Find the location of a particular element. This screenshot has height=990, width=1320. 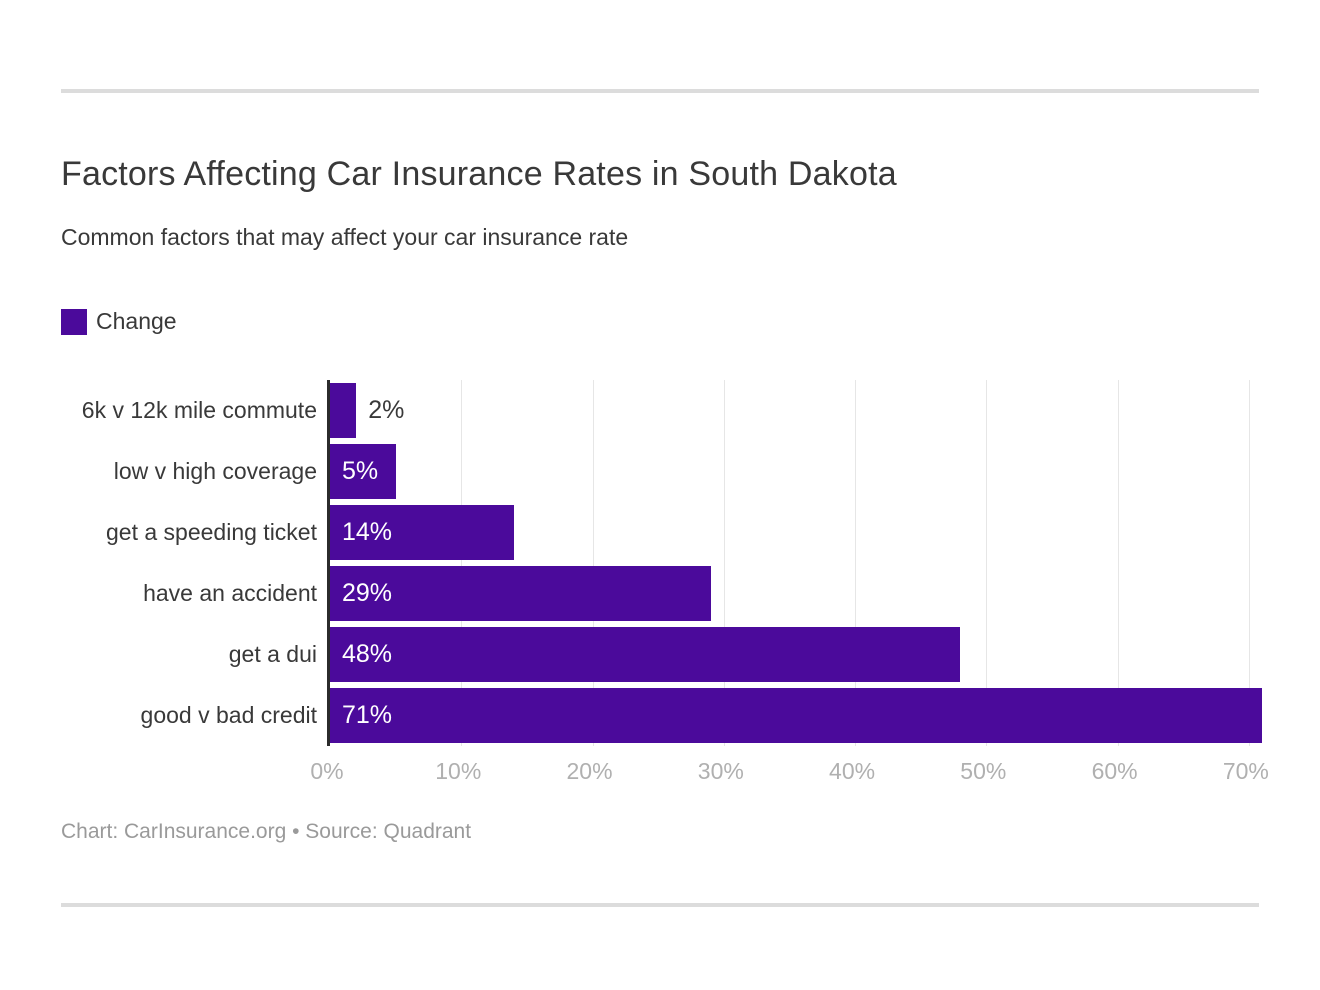

bottom-divider is located at coordinates (660, 905).